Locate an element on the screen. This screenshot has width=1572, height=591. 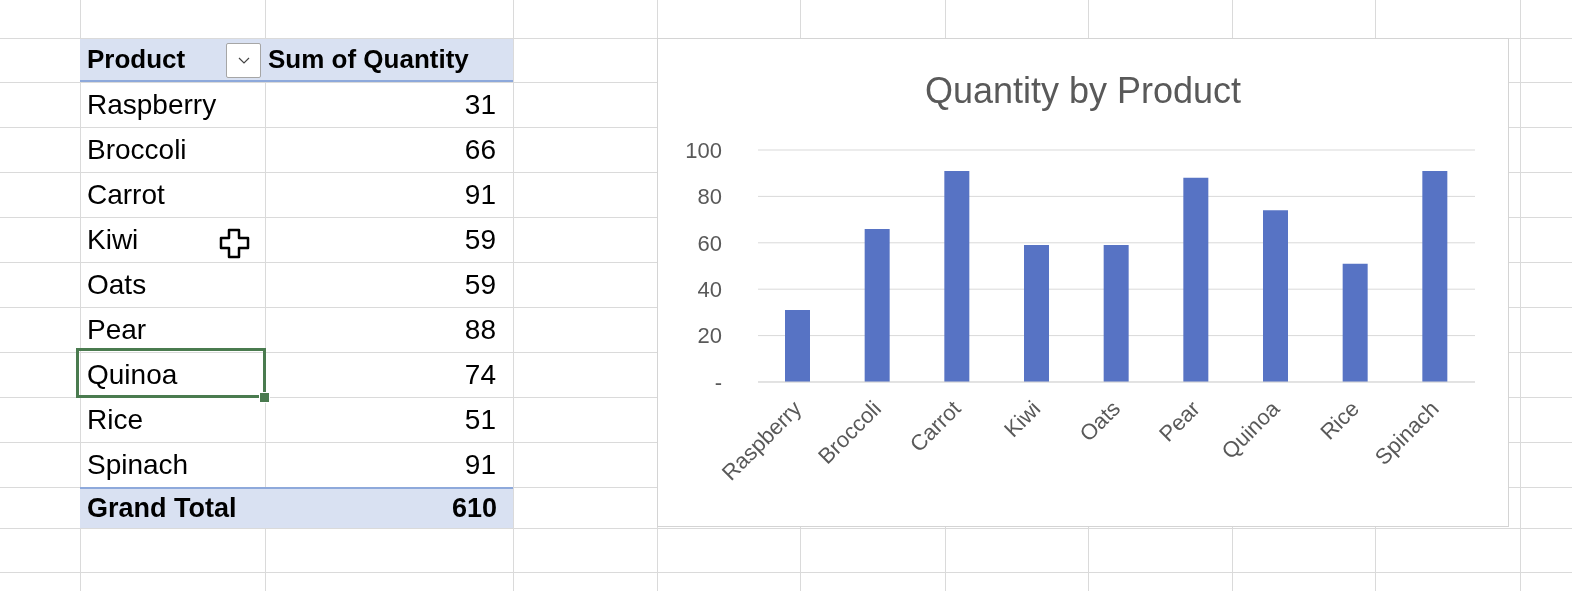
category-label: Kiwi is located at coordinates (113, 239).